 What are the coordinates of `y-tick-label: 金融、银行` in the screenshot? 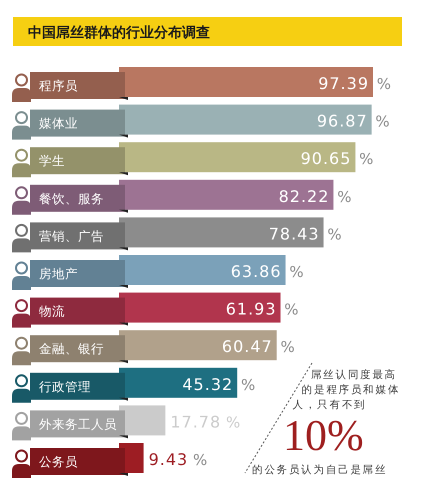 It's located at (71, 348).